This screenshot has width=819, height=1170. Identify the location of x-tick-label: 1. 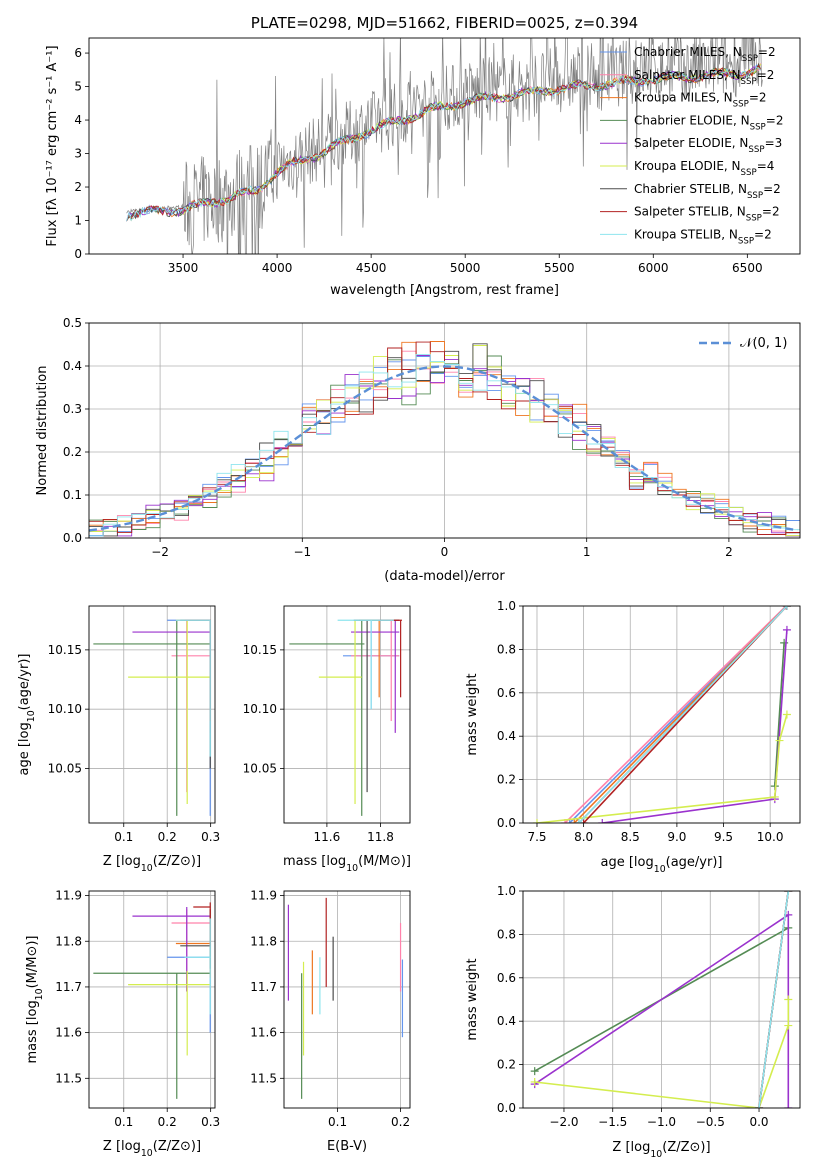
(587, 552).